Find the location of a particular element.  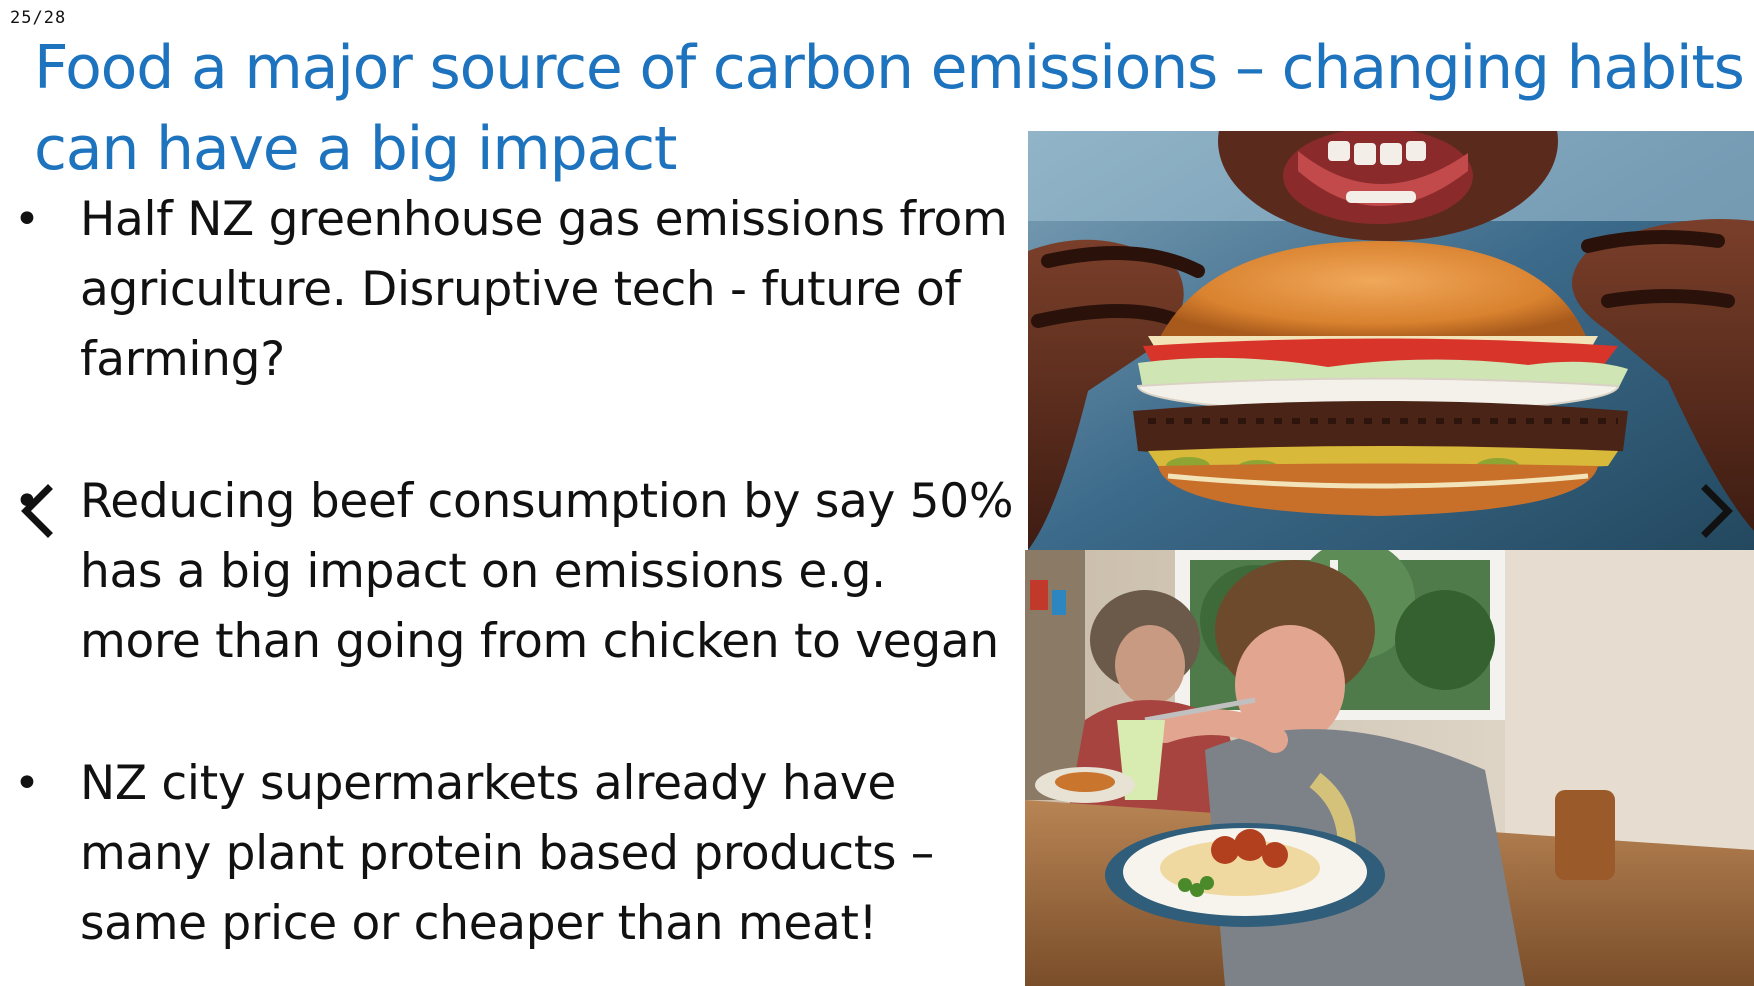

slide-counter: 25/28 is located at coordinates (38, 18).